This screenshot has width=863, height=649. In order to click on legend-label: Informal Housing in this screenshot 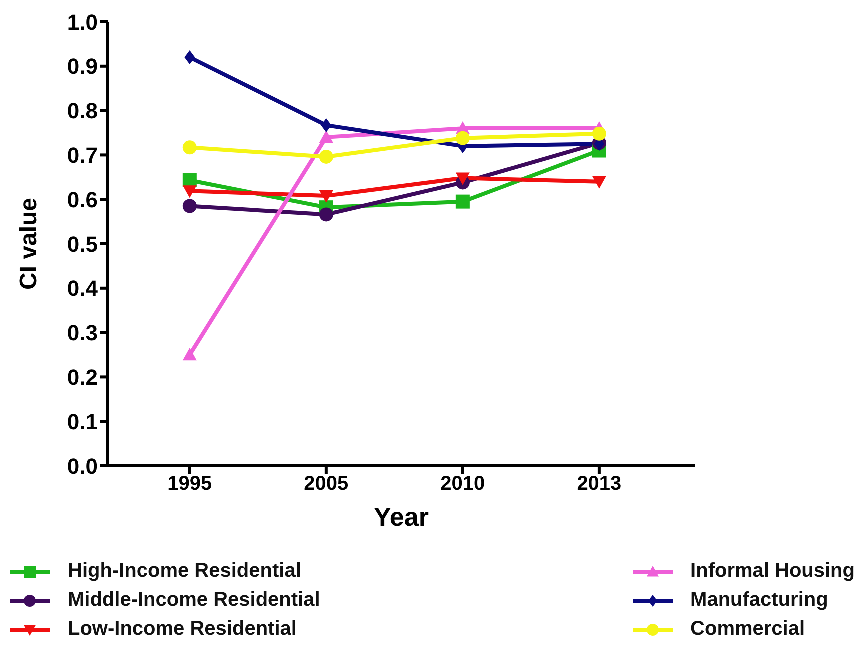, I will do `click(772, 571)`.